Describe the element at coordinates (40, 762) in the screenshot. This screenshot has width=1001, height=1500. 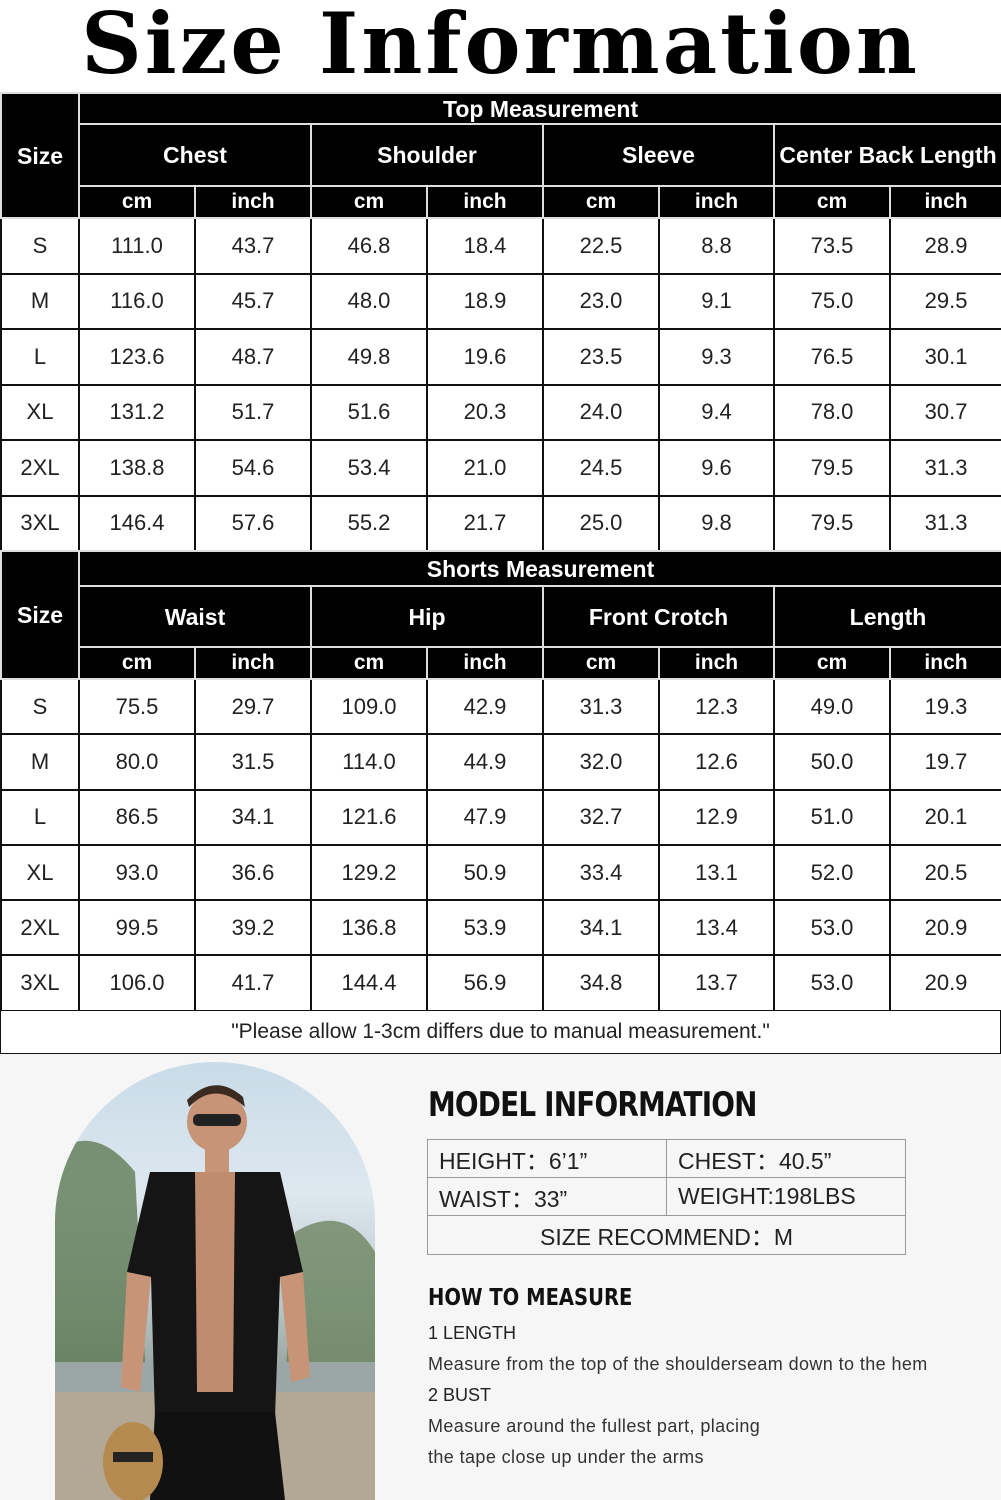
I see `size-cell: M` at that location.